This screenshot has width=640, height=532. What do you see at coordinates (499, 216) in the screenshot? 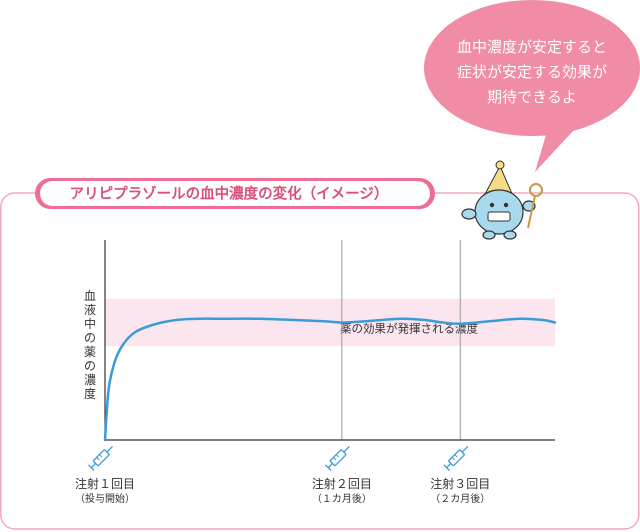
I see `mascot-teeth` at bounding box center [499, 216].